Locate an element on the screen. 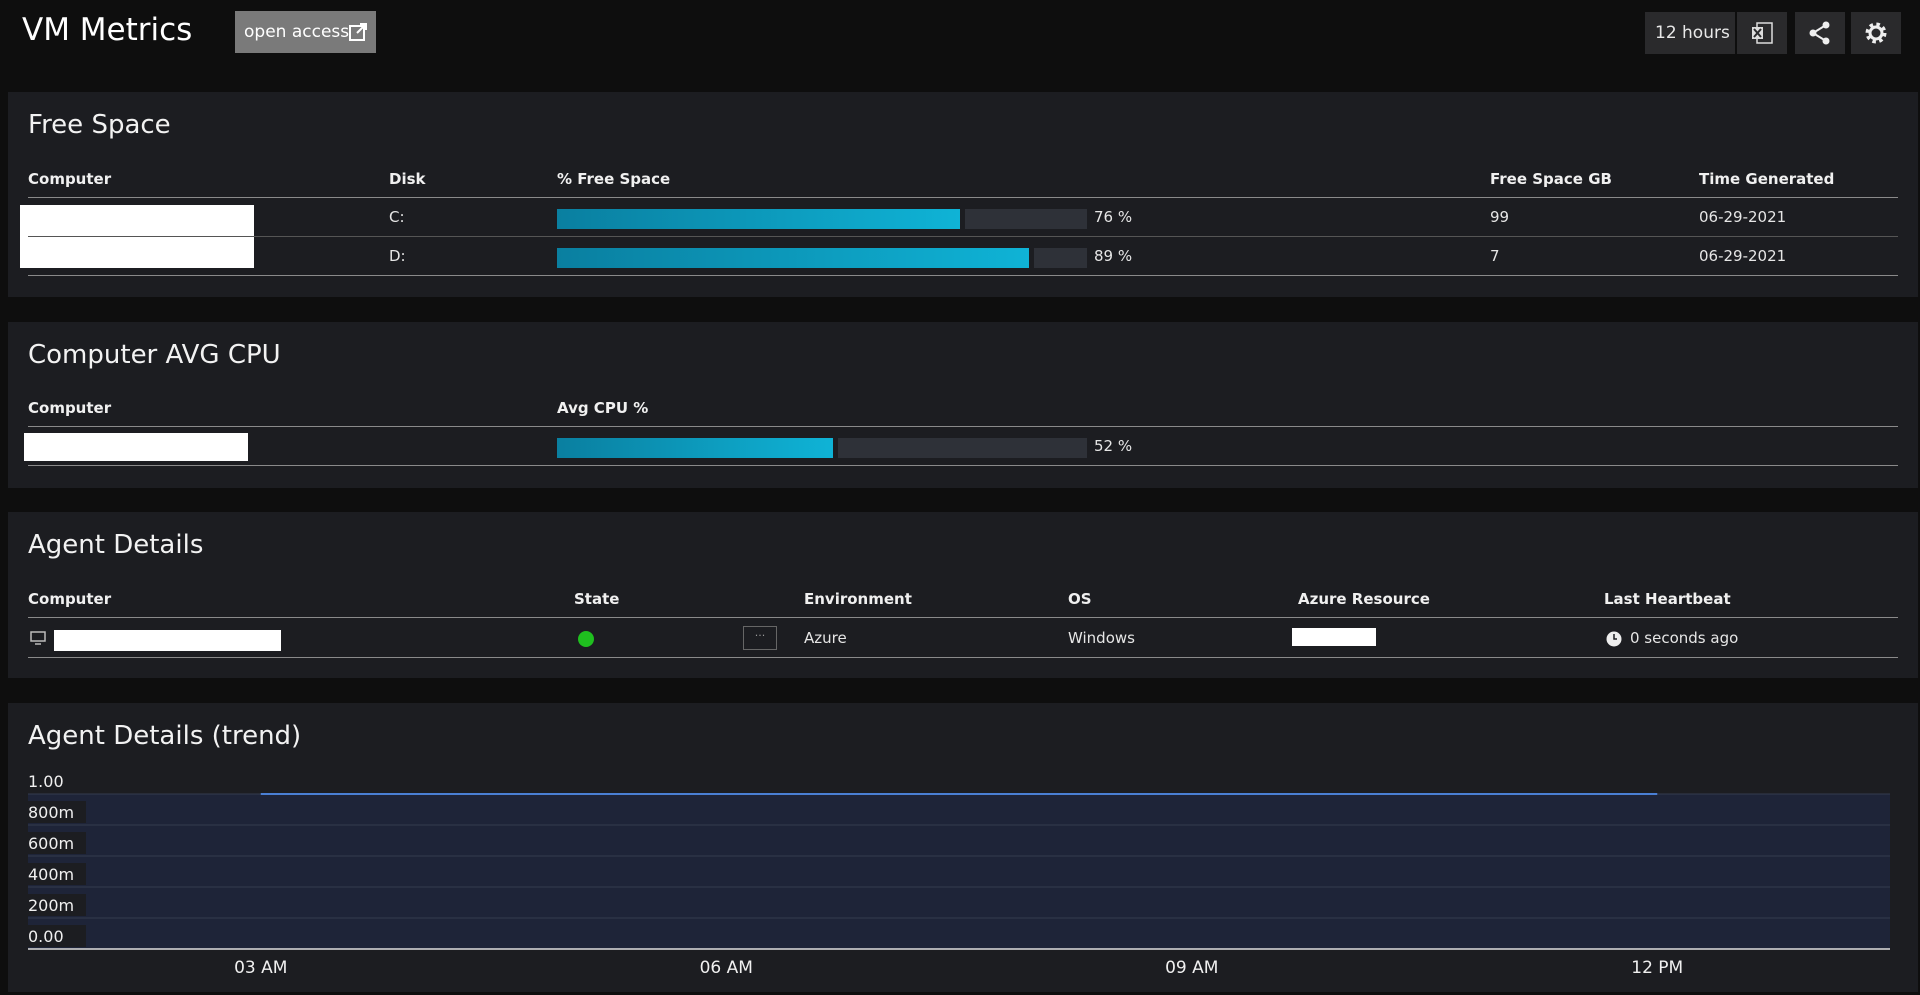 The height and width of the screenshot is (995, 1920). y-tick-label: 400m is located at coordinates (51, 874).